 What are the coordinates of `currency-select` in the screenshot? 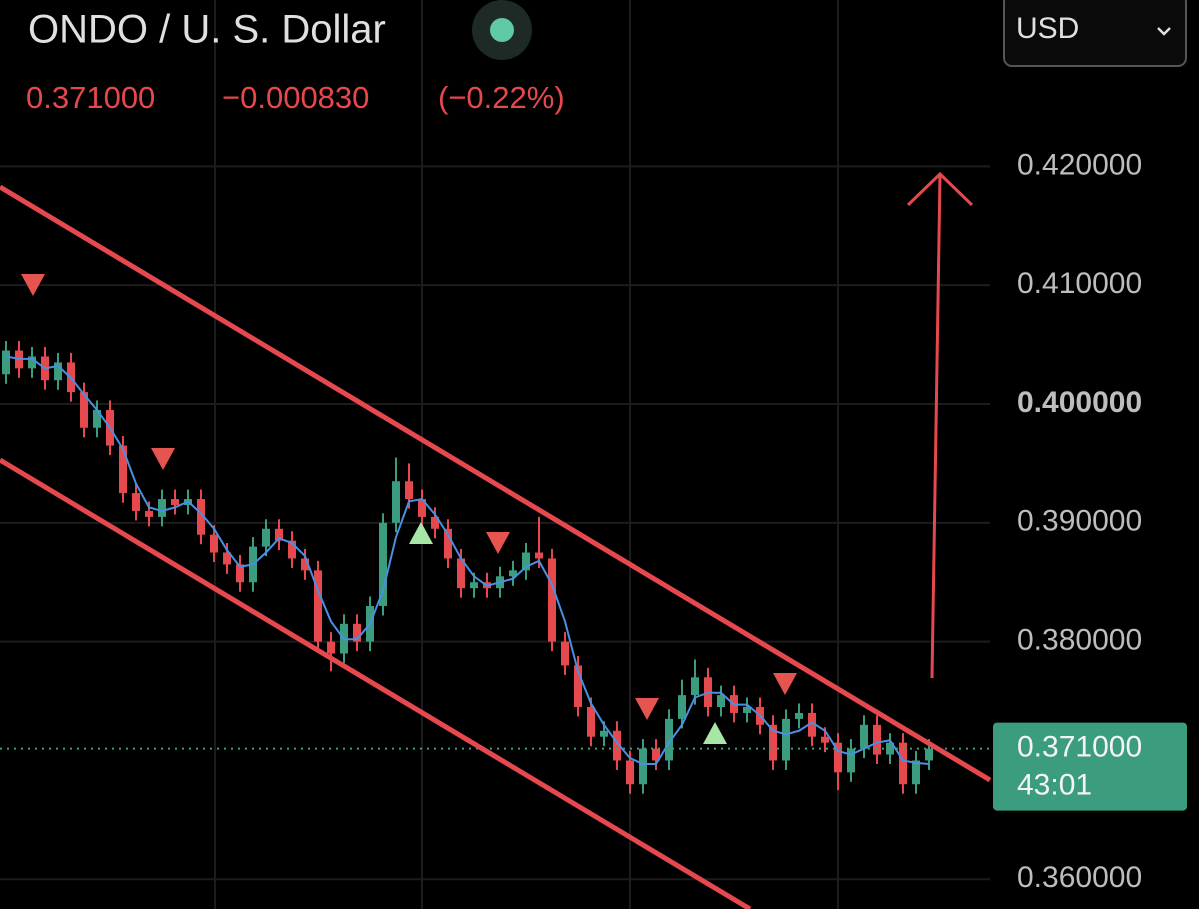 It's located at (1095, 33).